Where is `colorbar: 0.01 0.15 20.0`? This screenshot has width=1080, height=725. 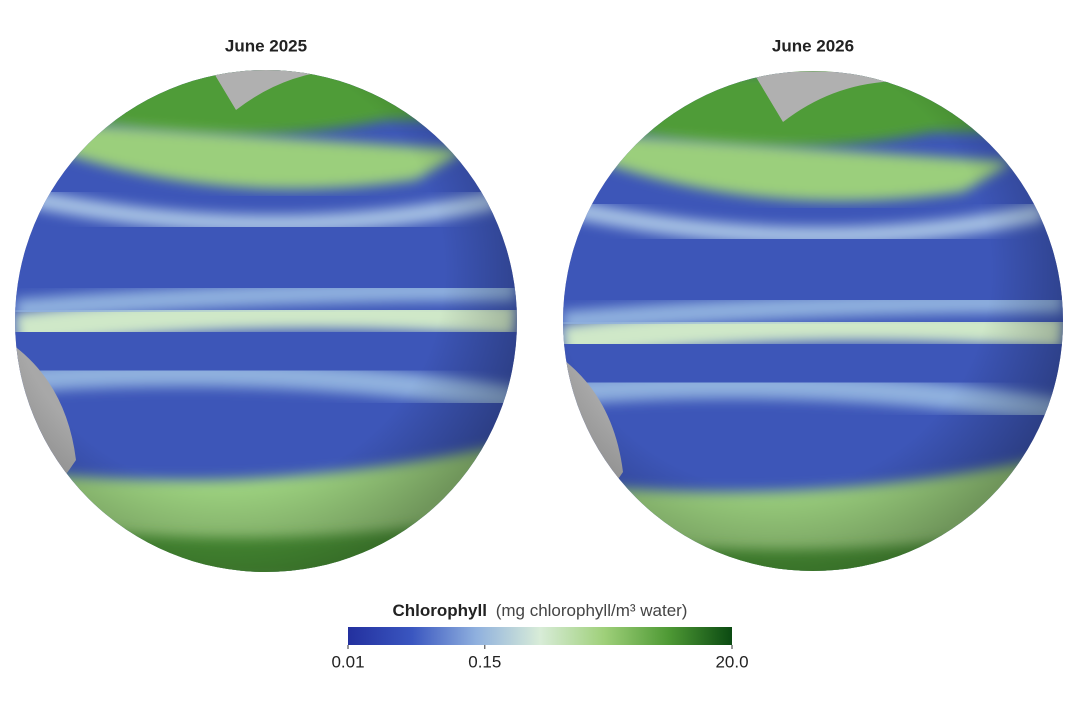
colorbar: 0.01 0.15 20.0 is located at coordinates (540, 649).